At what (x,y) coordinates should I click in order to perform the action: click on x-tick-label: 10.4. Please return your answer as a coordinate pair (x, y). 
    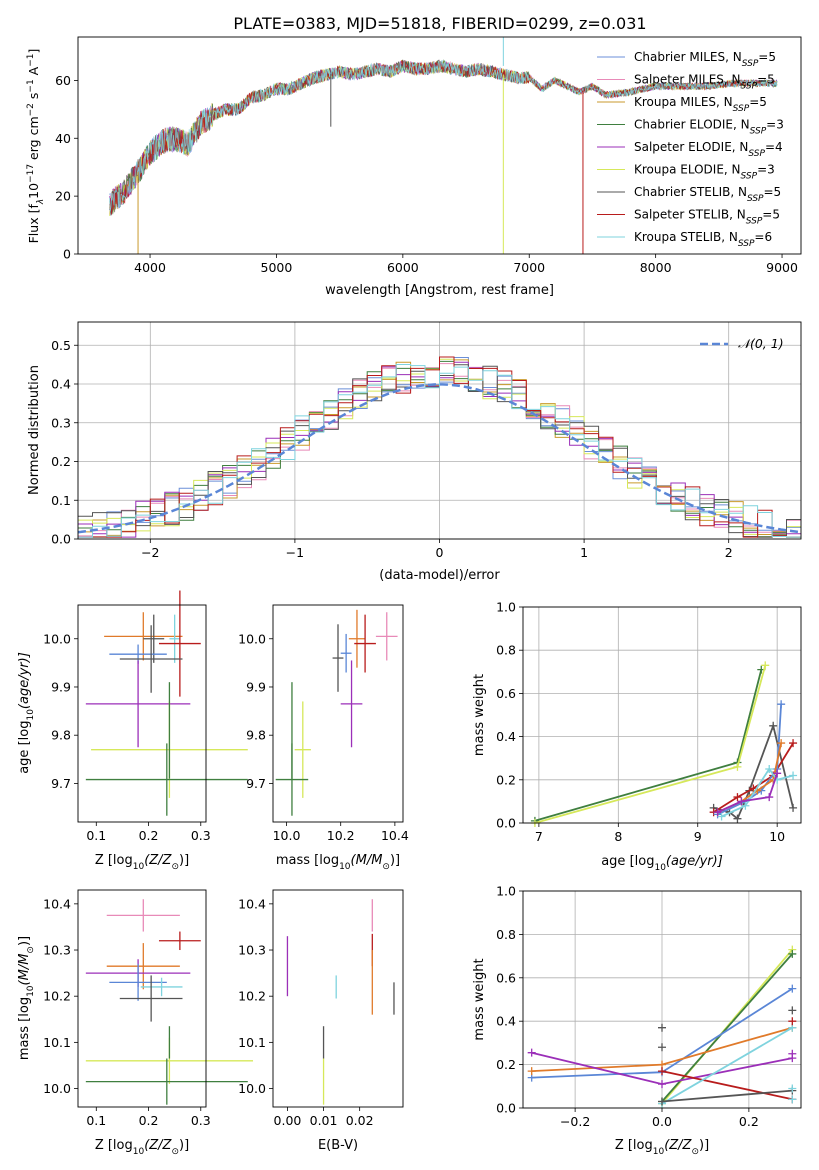
    Looking at the image, I should click on (395, 835).